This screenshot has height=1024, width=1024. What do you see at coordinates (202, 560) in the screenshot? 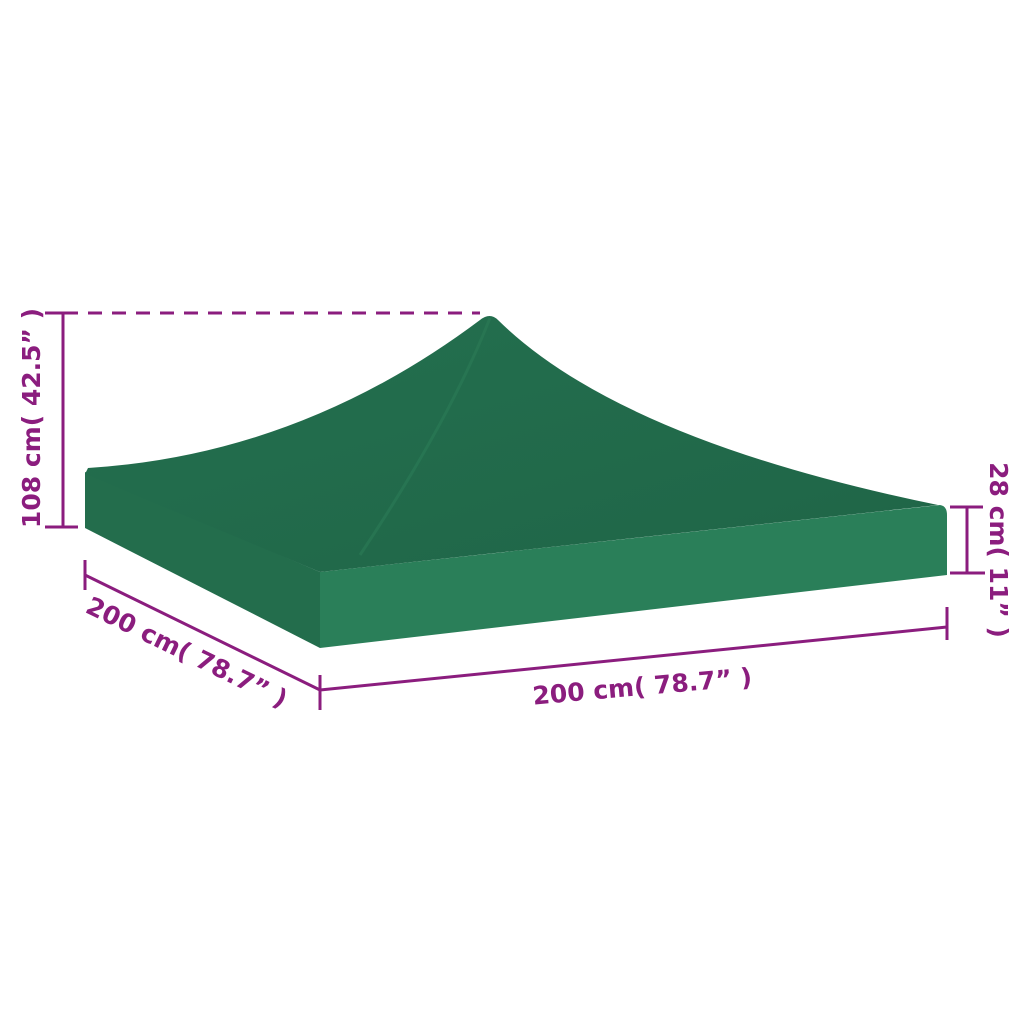
I see `canopy-left-side` at bounding box center [202, 560].